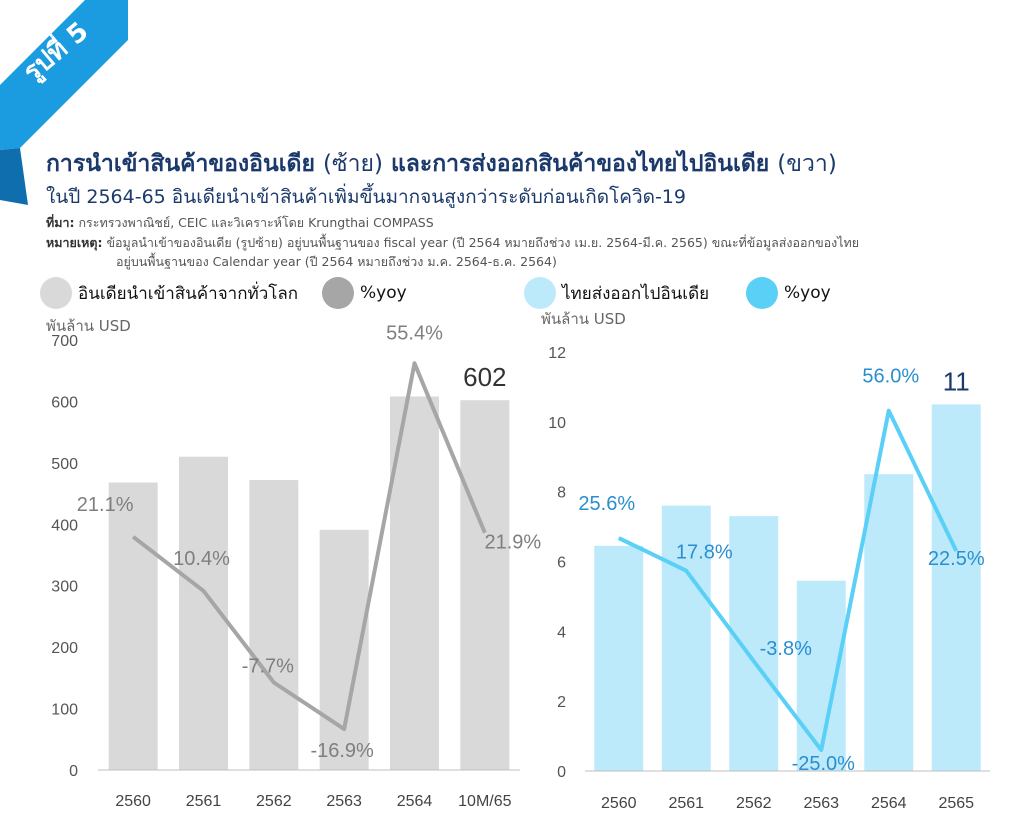  I want to click on right-bar-value-label: 11, so click(956, 381).